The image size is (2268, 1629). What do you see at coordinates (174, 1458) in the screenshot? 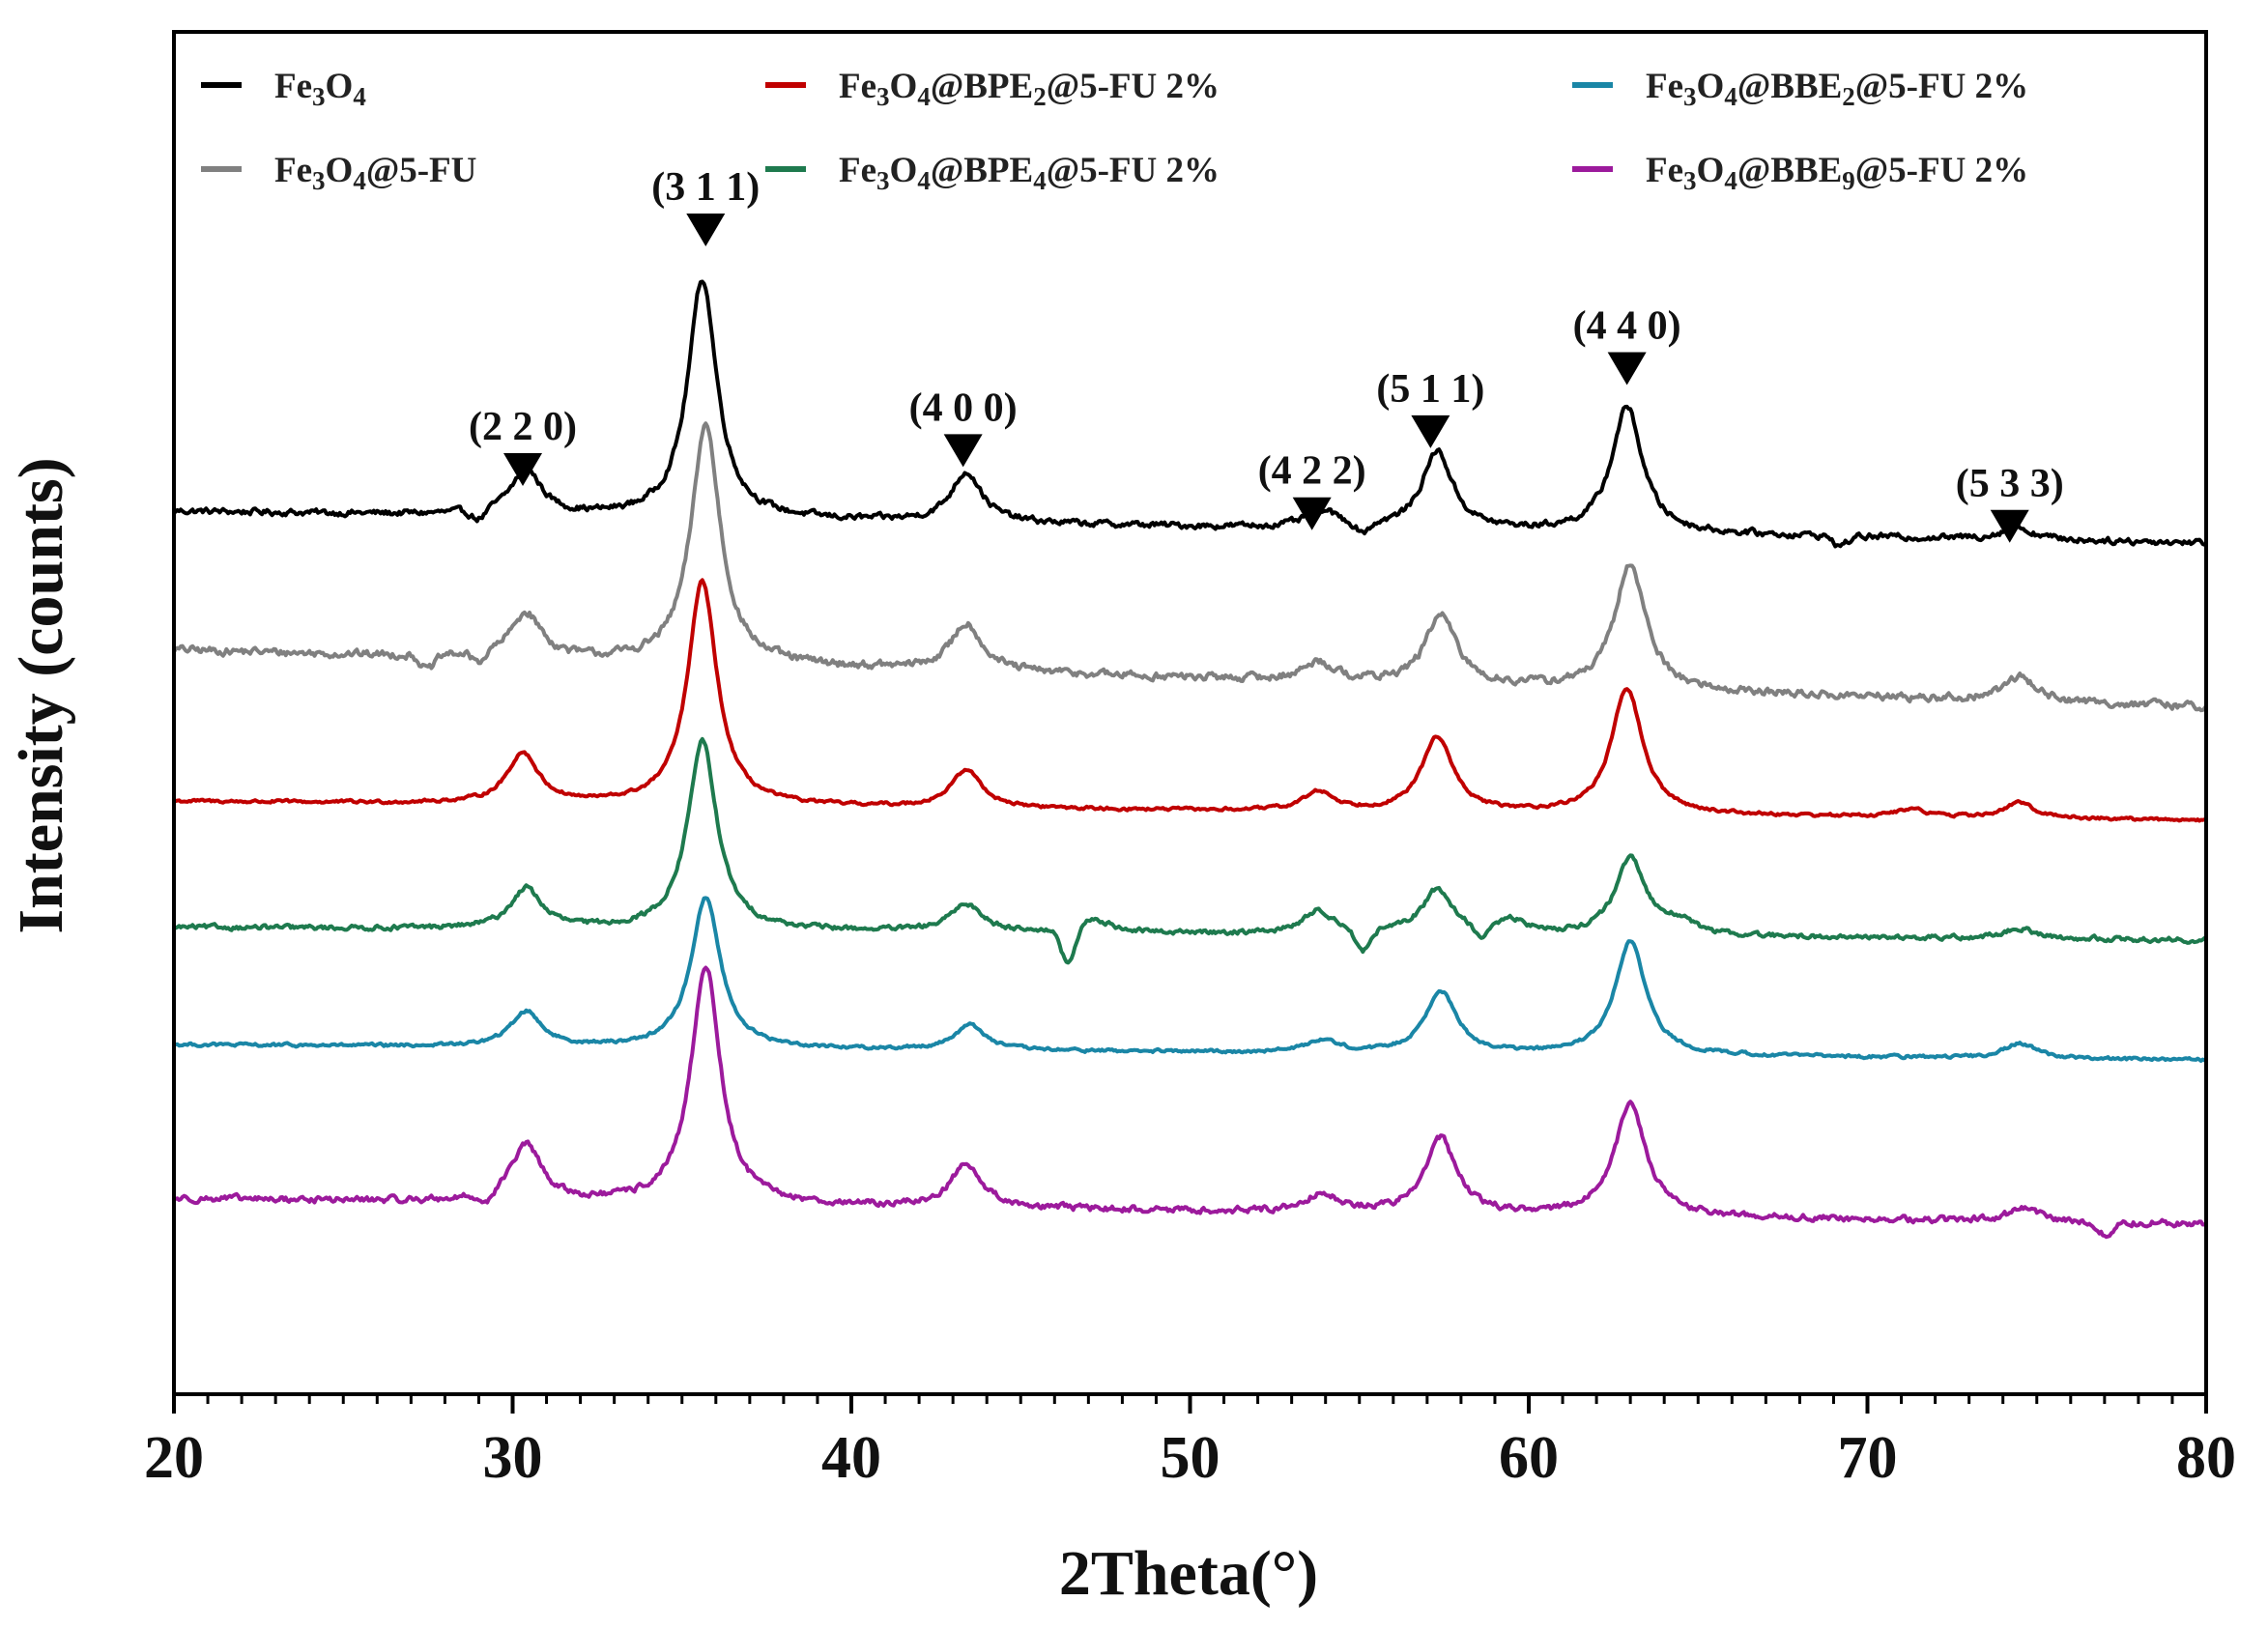
I see `x-tick-label: 20` at bounding box center [174, 1458].